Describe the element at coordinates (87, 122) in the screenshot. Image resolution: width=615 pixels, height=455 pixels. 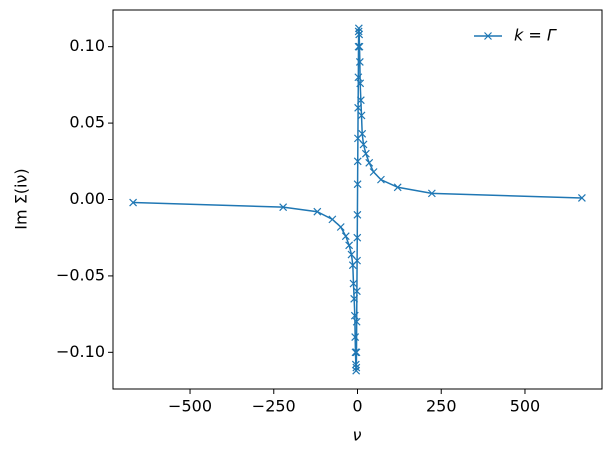
I see `y-tick-label: 0.05` at that location.